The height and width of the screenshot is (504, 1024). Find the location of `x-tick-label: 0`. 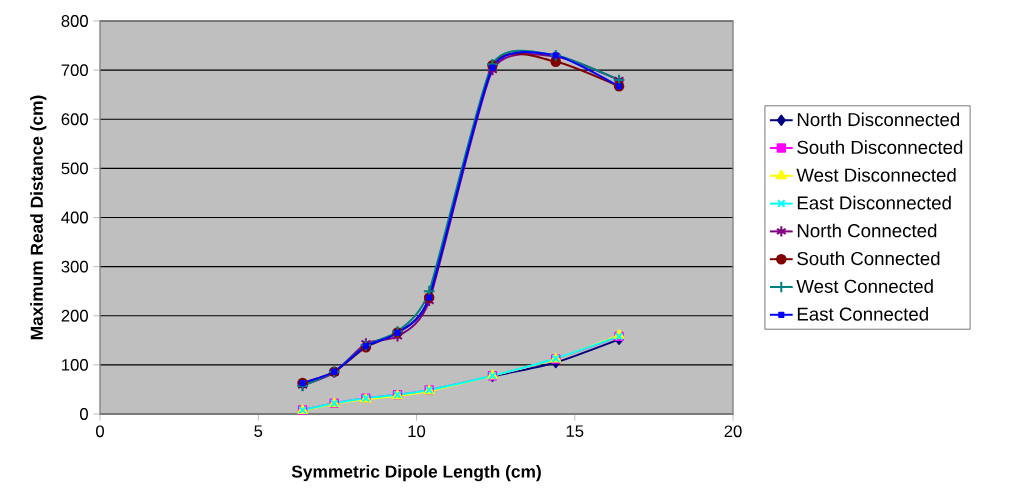

x-tick-label: 0 is located at coordinates (100, 431).